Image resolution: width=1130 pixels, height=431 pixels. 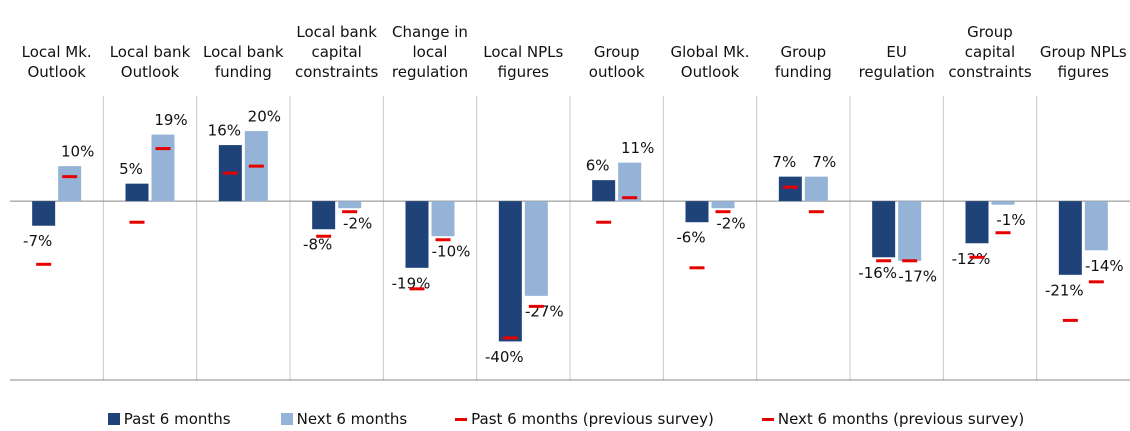 I want to click on category-label: Group outlook, so click(x=616, y=62).